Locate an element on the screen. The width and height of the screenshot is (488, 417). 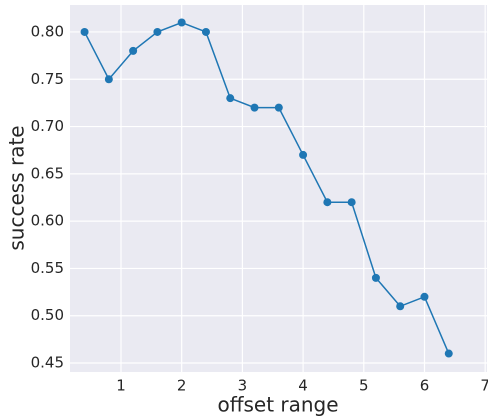
x-tick-label: 1 is located at coordinates (121, 386).